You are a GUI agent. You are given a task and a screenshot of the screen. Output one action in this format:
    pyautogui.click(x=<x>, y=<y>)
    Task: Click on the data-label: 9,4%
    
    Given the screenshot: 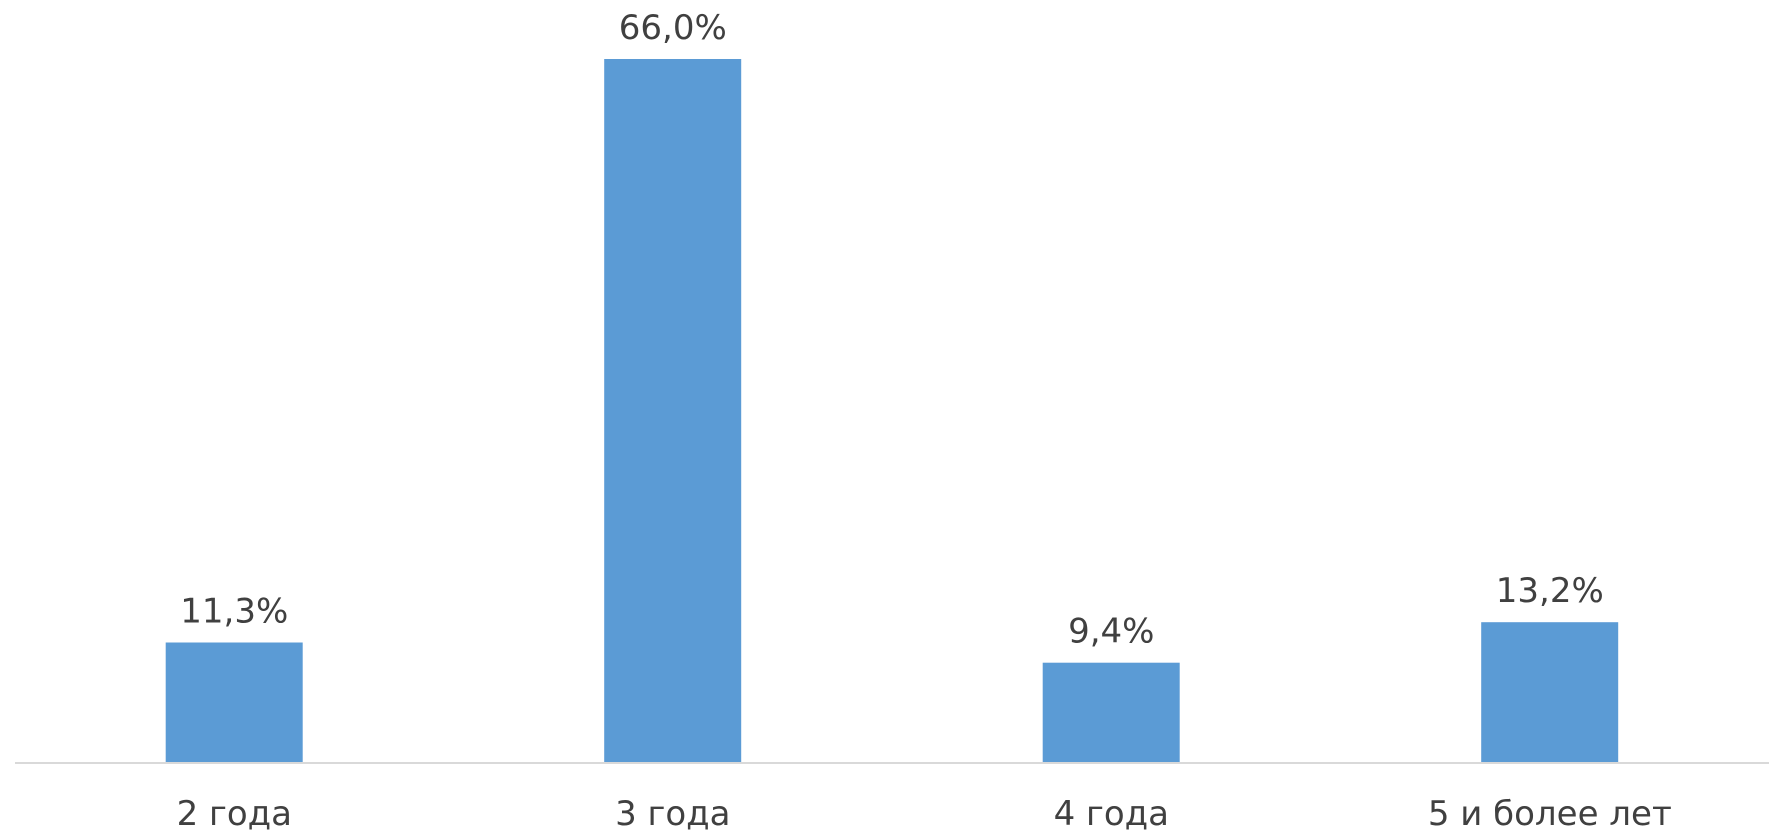 What is the action you would take?
    pyautogui.click(x=1111, y=632)
    